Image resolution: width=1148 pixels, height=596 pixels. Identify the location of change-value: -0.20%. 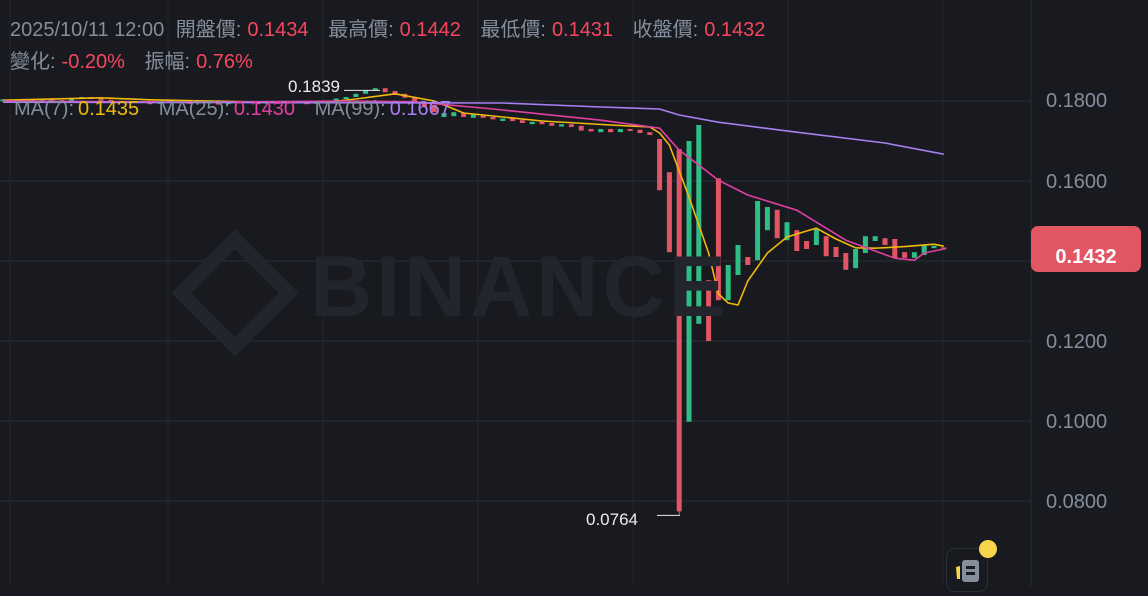
(93, 62).